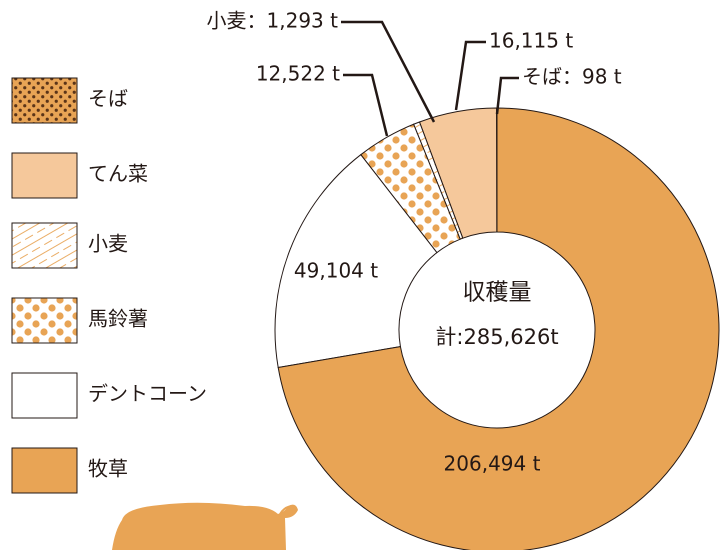  I want to click on donut-segment, so click(356, 261).